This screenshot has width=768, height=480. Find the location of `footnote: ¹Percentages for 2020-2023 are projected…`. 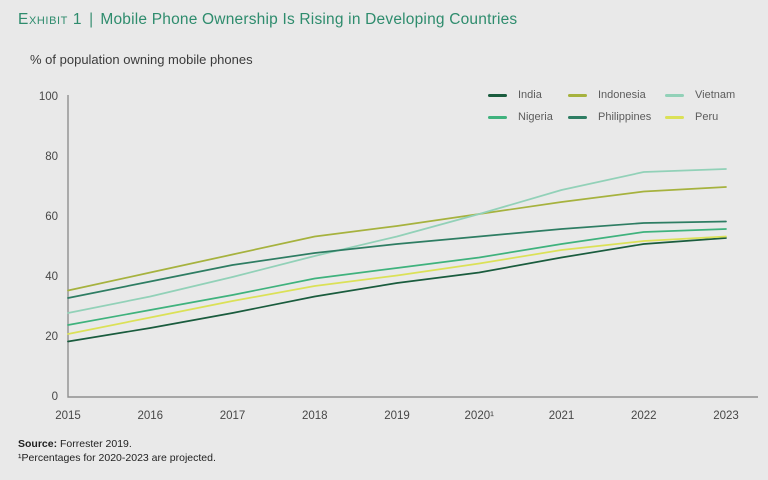

footnote: ¹Percentages for 2020-2023 are projected… is located at coordinates (117, 458).